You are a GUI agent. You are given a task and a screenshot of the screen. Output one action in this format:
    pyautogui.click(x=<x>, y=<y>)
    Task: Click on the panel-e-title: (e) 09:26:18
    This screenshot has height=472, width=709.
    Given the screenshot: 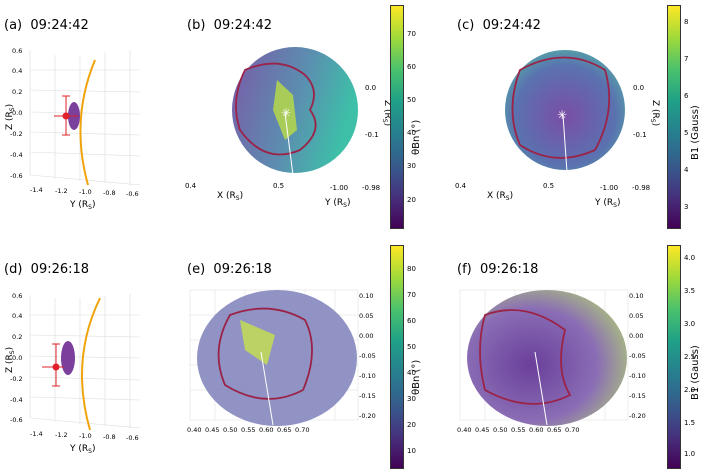 What is the action you would take?
    pyautogui.click(x=229, y=269)
    